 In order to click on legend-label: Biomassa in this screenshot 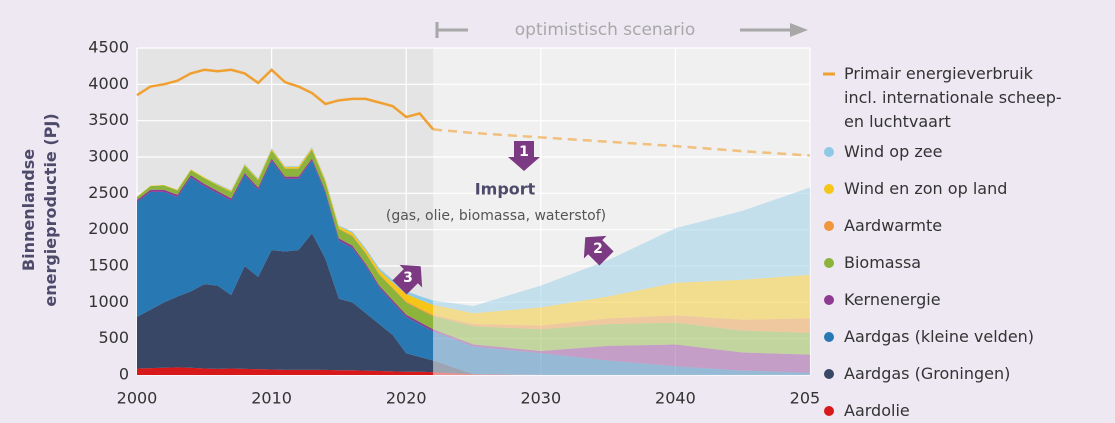, I will do `click(883, 262)`.